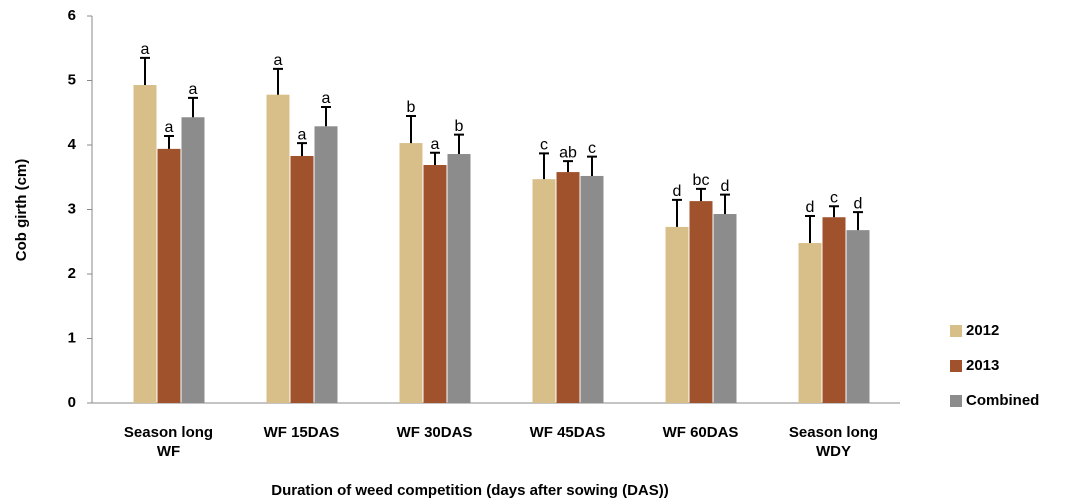 The image size is (1091, 504). Describe the element at coordinates (833, 442) in the screenshot. I see `x-tick-label: Season long WDY` at that location.